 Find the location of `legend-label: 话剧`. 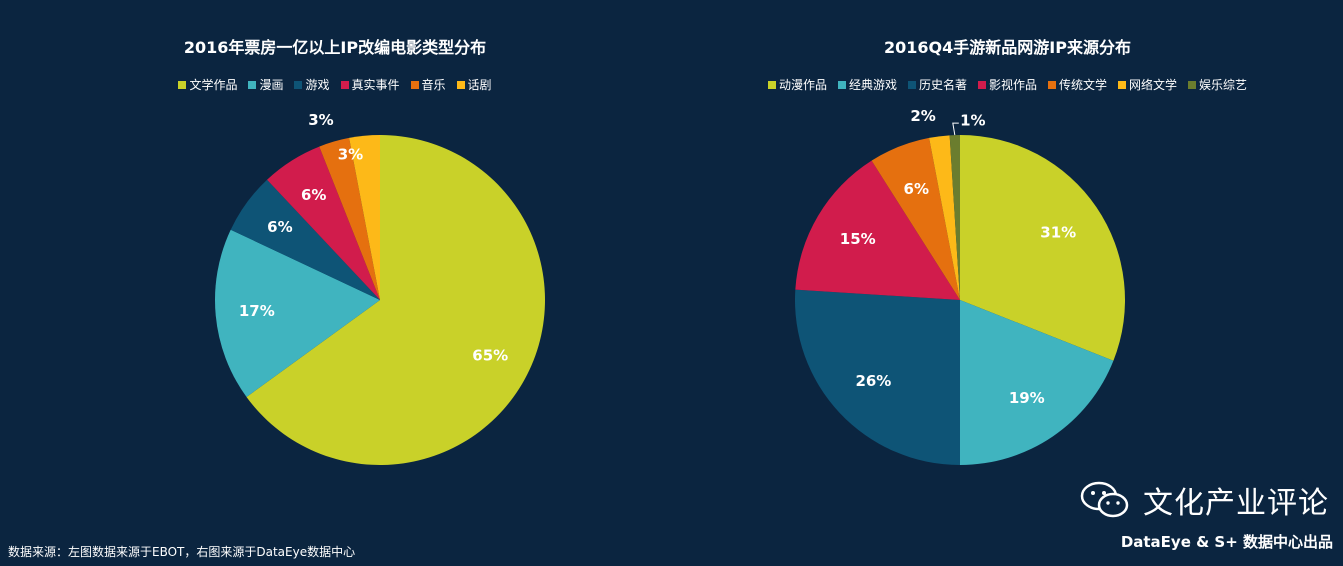

legend-label: 话剧 is located at coordinates (479, 85).